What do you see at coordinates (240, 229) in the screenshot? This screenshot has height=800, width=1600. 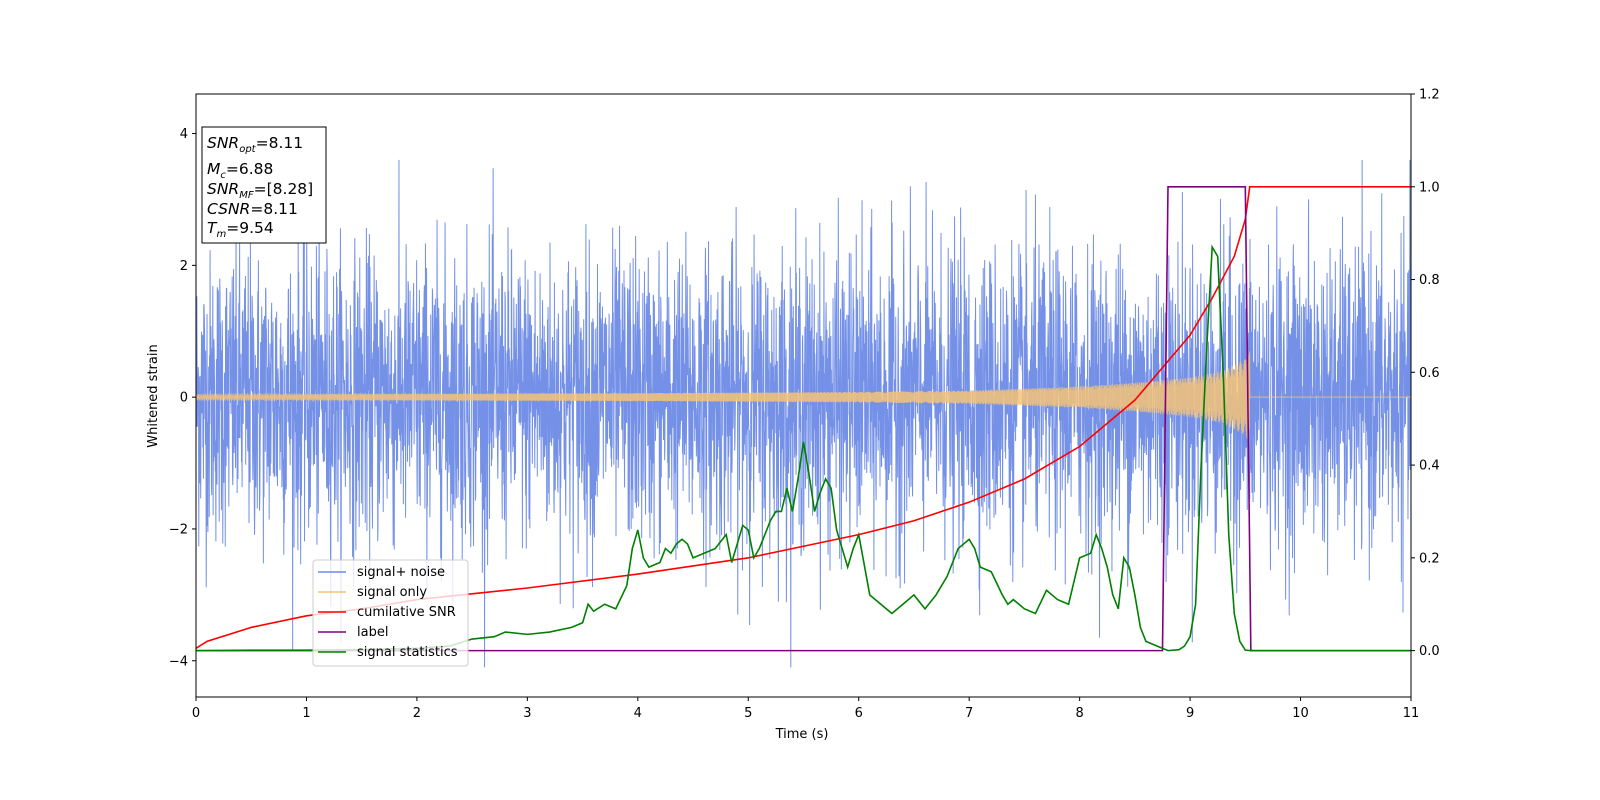 I see `info-tm: Tm=9.54` at bounding box center [240, 229].